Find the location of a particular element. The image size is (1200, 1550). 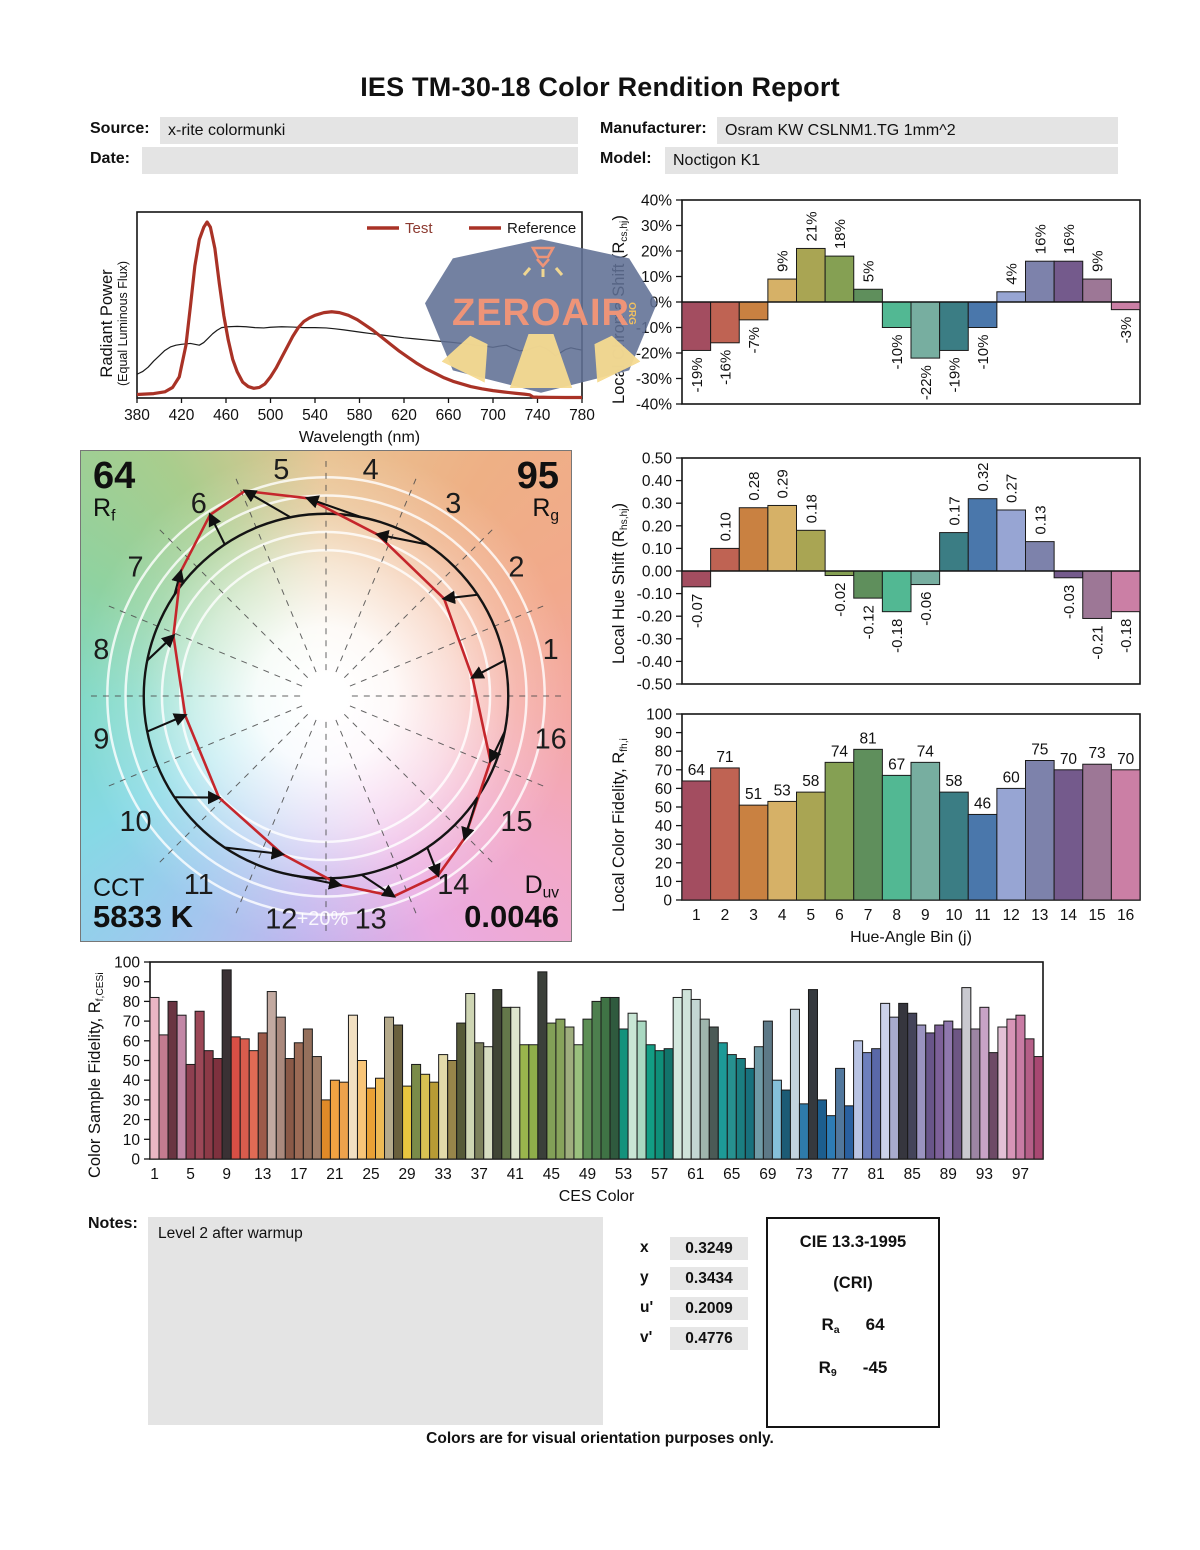

y-tick-label: 0.10 is located at coordinates (657, 549).